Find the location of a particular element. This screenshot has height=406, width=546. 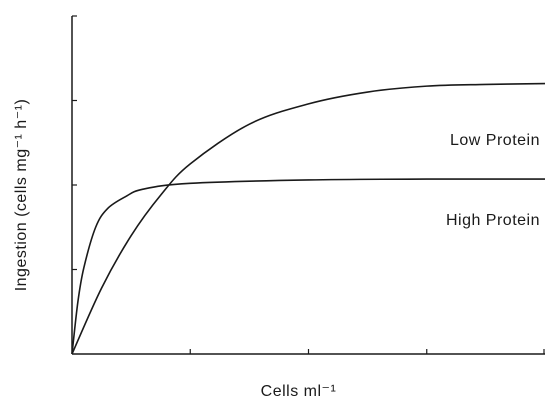

series-labels: Low Protein High Protein is located at coordinates (493, 180).